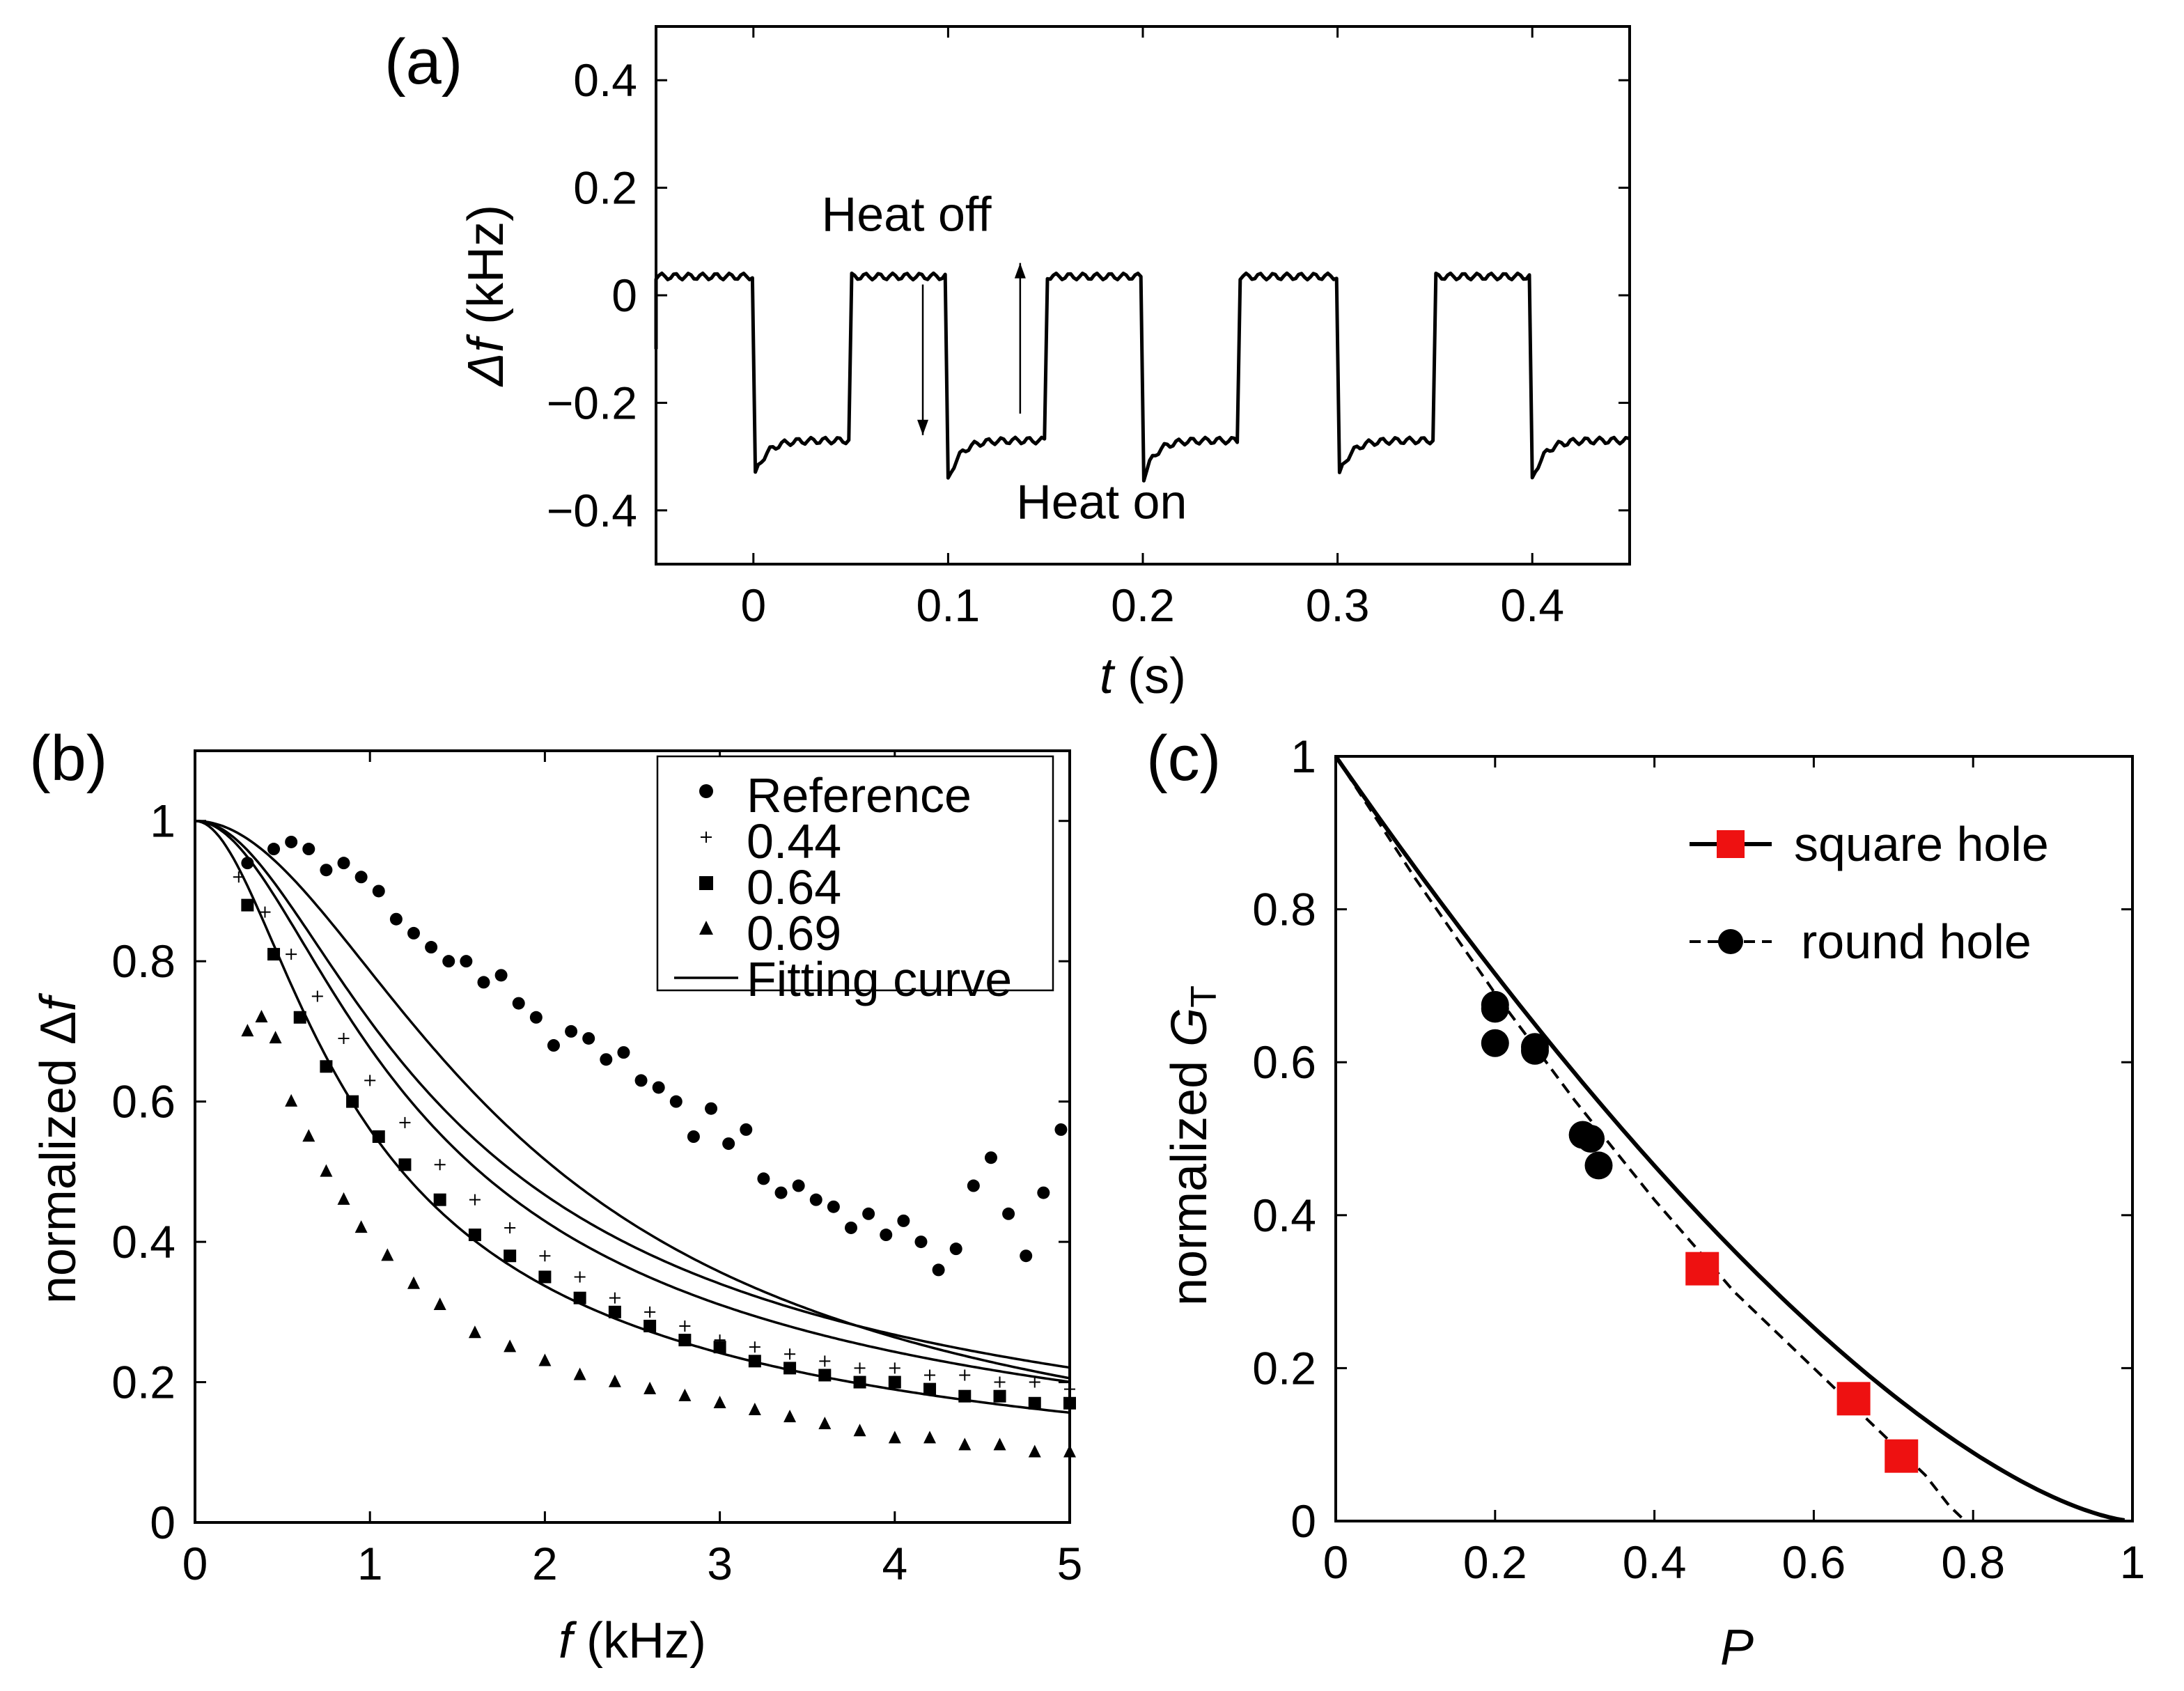  What do you see at coordinates (855, 874) in the screenshot?
I see `panel-b-legend-box` at bounding box center [855, 874].